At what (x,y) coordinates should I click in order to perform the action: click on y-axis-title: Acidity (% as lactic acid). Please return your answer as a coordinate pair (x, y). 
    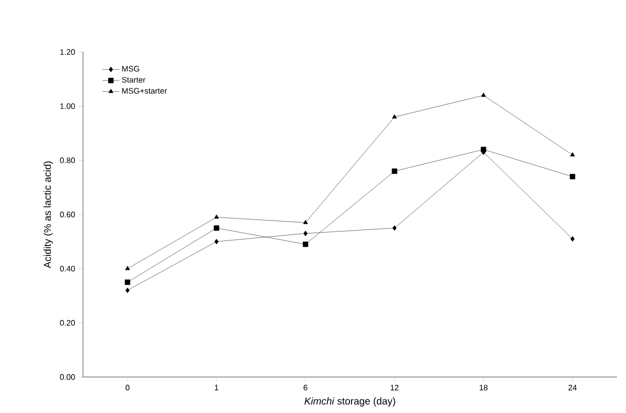
    Looking at the image, I should click on (48, 214).